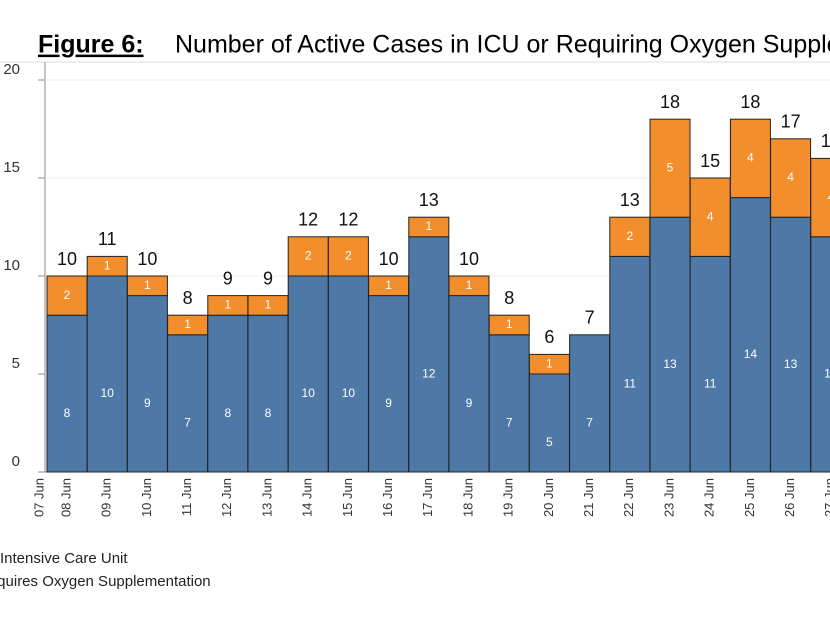  I want to click on x-tick-label: 22 Jun, so click(628, 497).